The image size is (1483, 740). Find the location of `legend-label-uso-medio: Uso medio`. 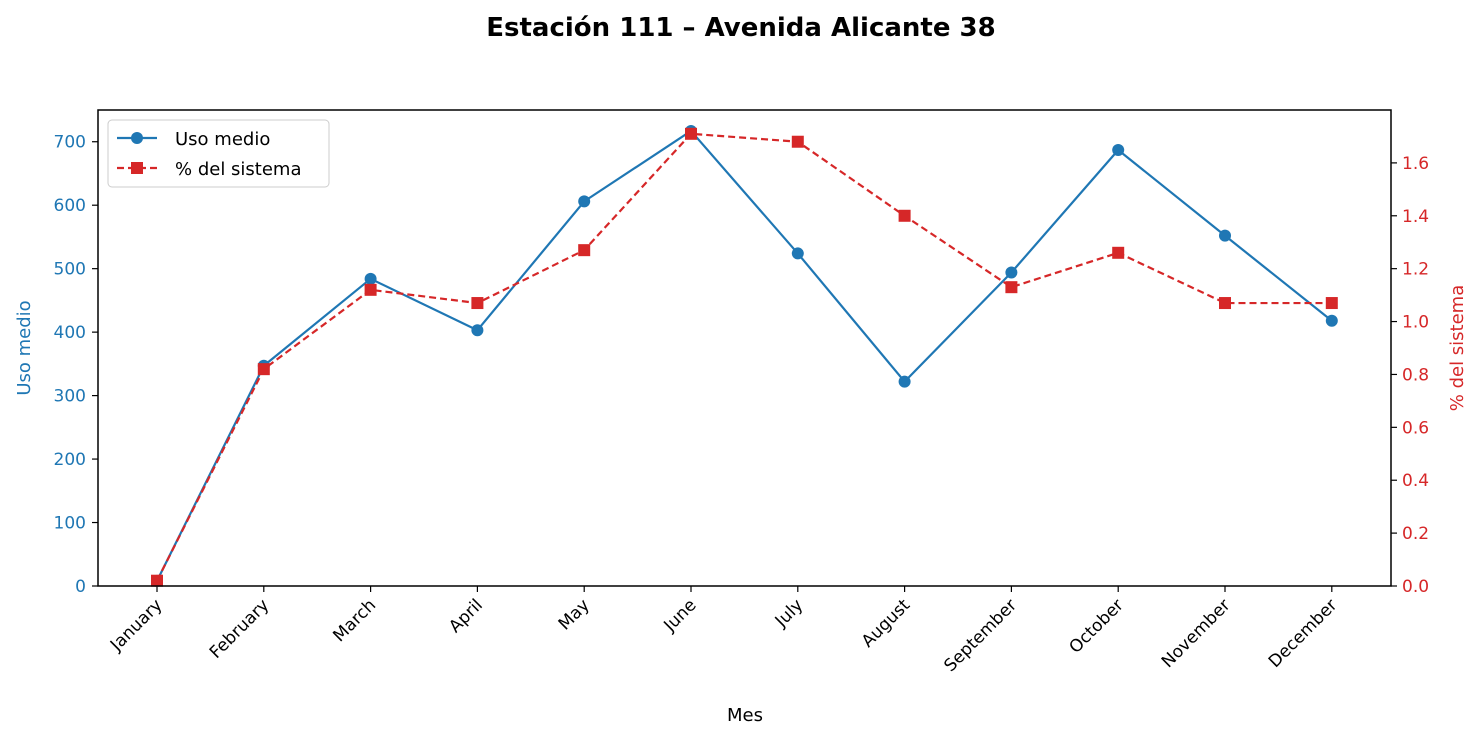

legend-label-uso-medio: Uso medio is located at coordinates (222, 139).